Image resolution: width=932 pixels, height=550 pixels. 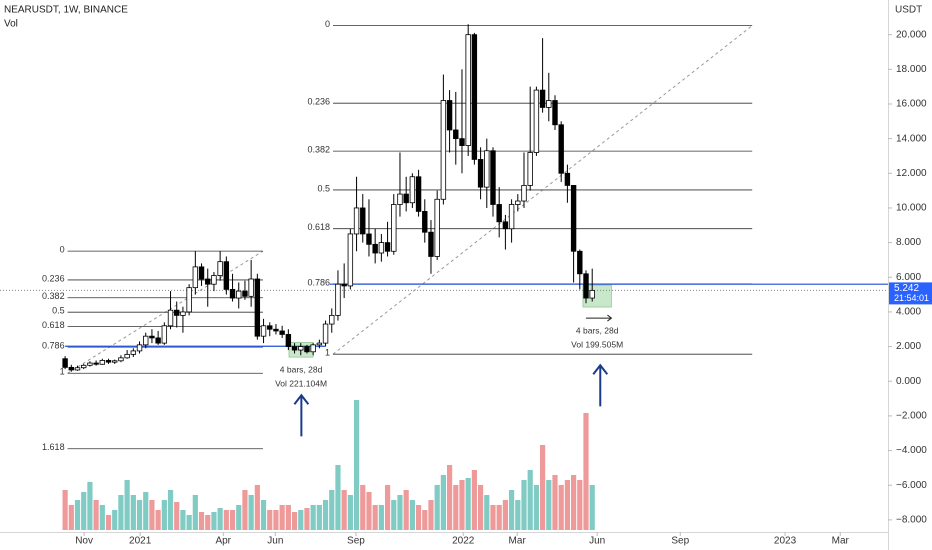 What do you see at coordinates (908, 312) in the screenshot?
I see `y-tick-label: 4.000` at bounding box center [908, 312].